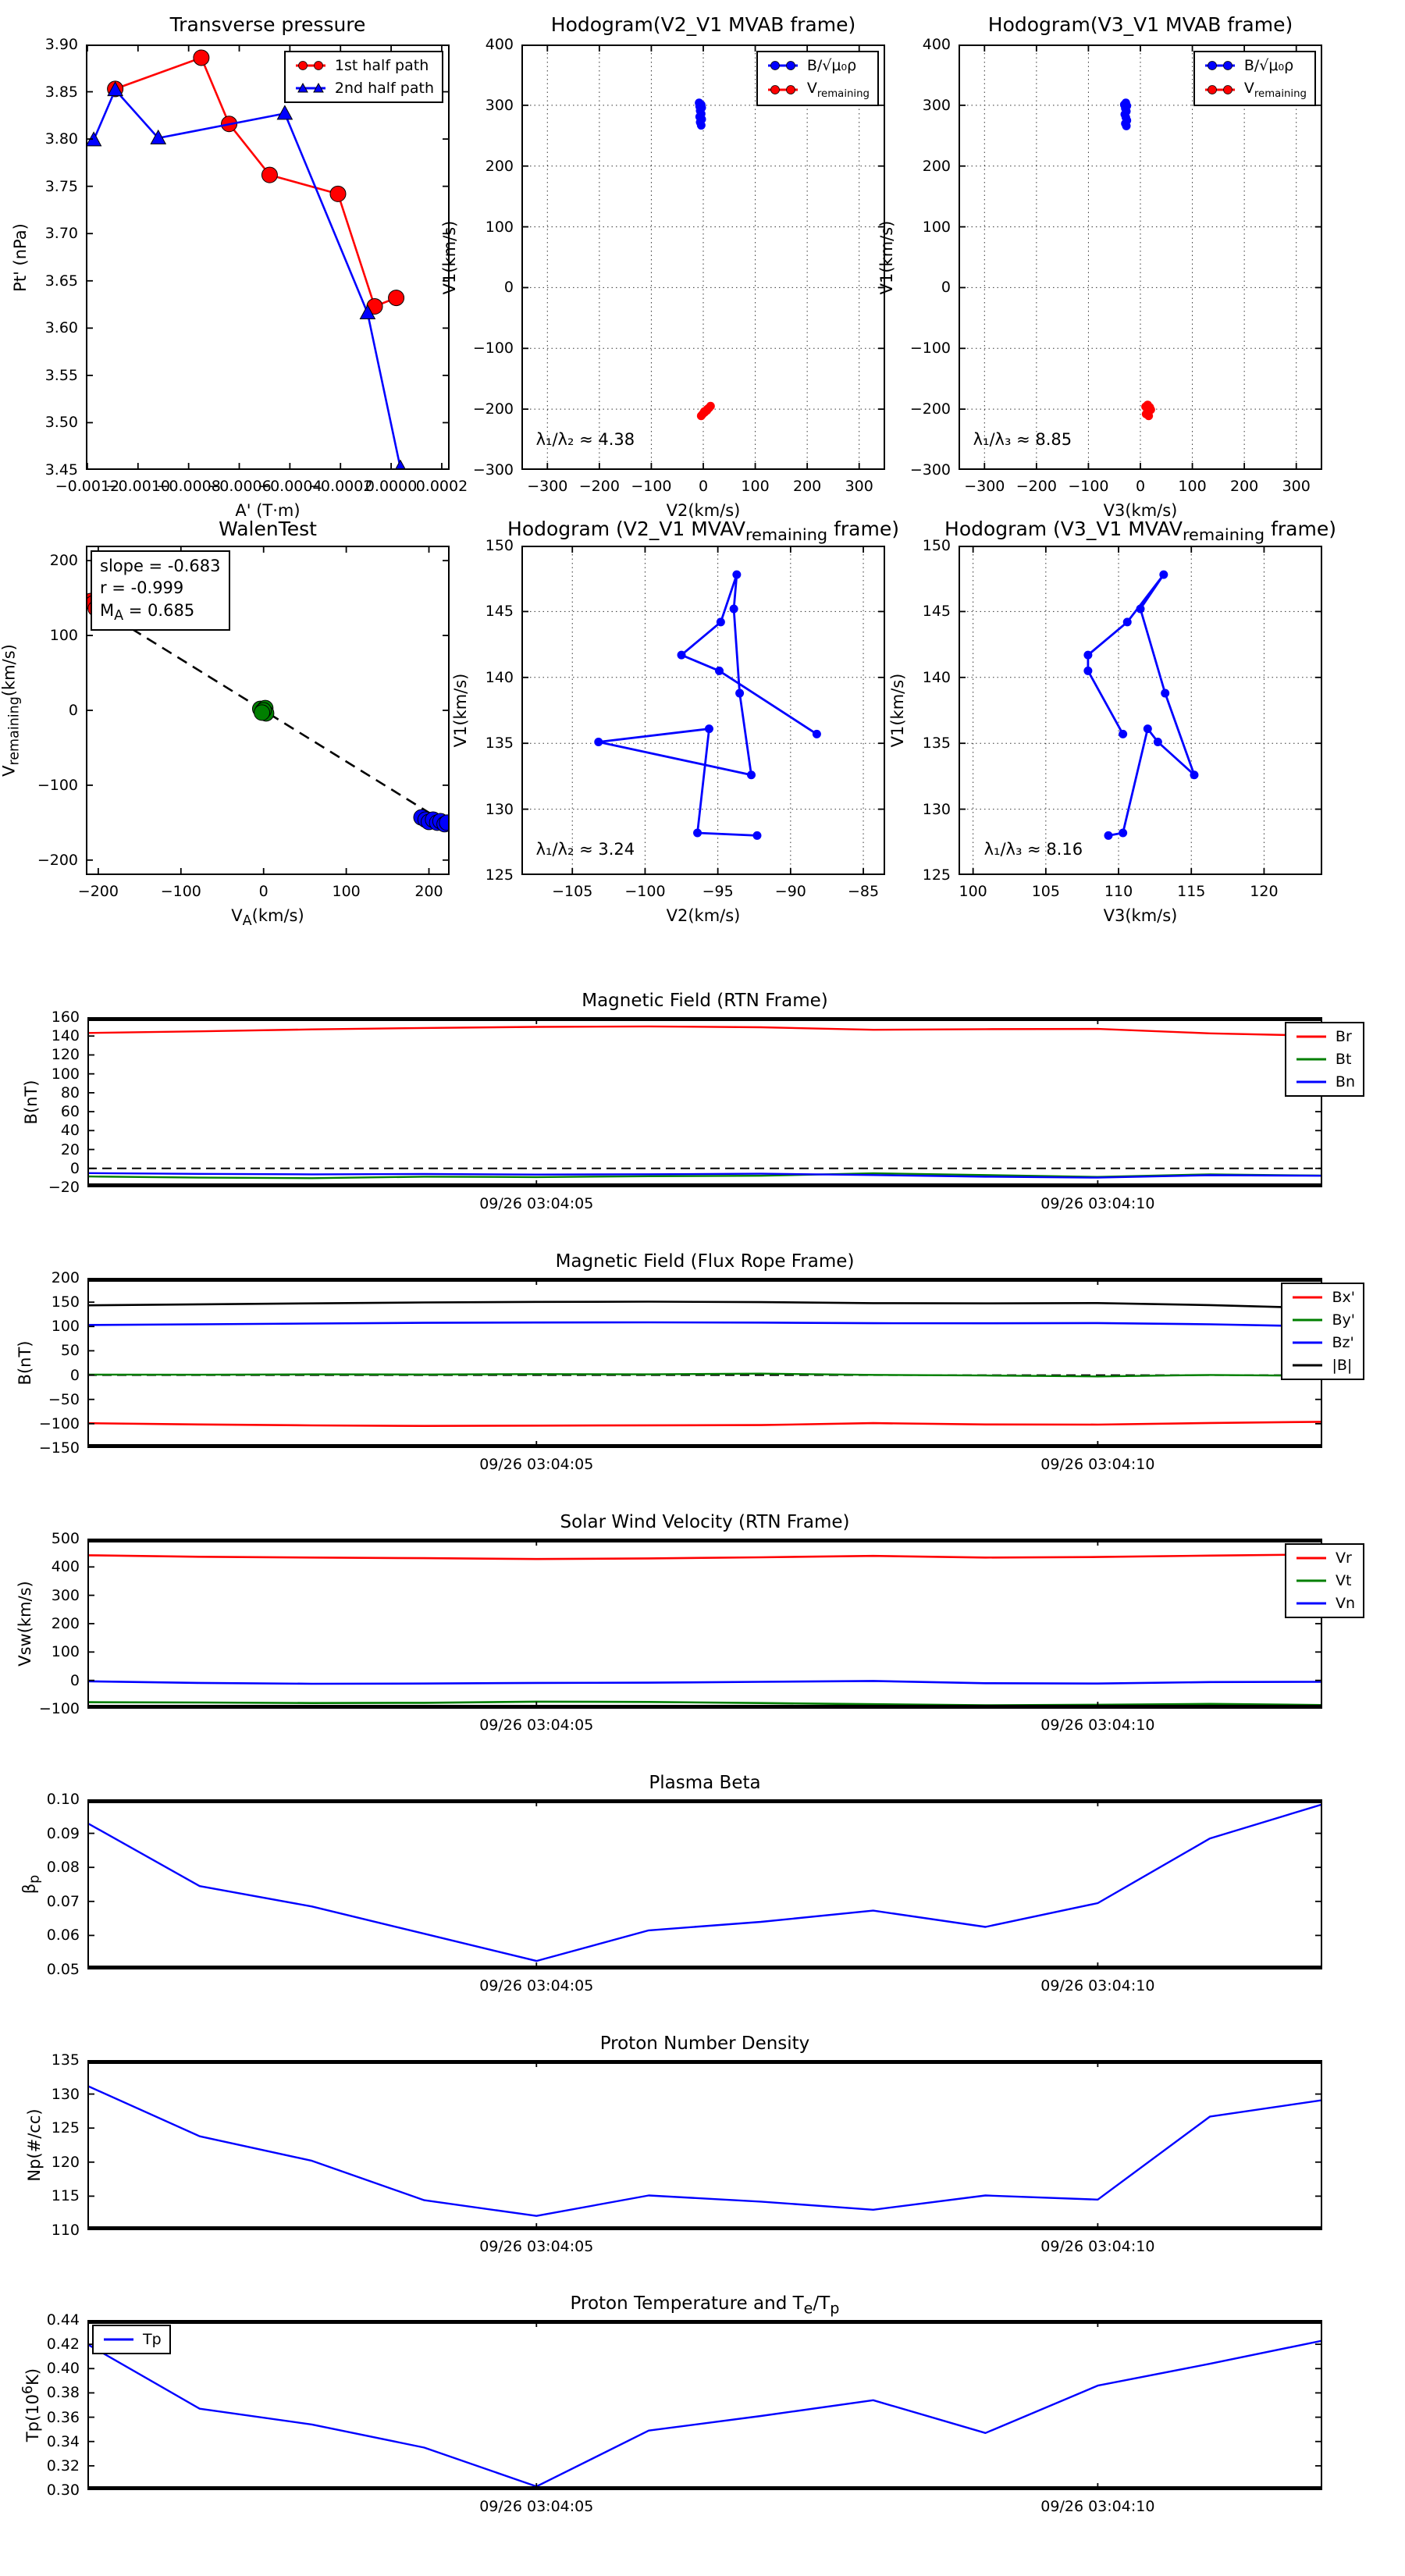 The width and height of the screenshot is (1405, 2576). Describe the element at coordinates (1344, 1059) in the screenshot. I see `legend-label: Bt` at that location.